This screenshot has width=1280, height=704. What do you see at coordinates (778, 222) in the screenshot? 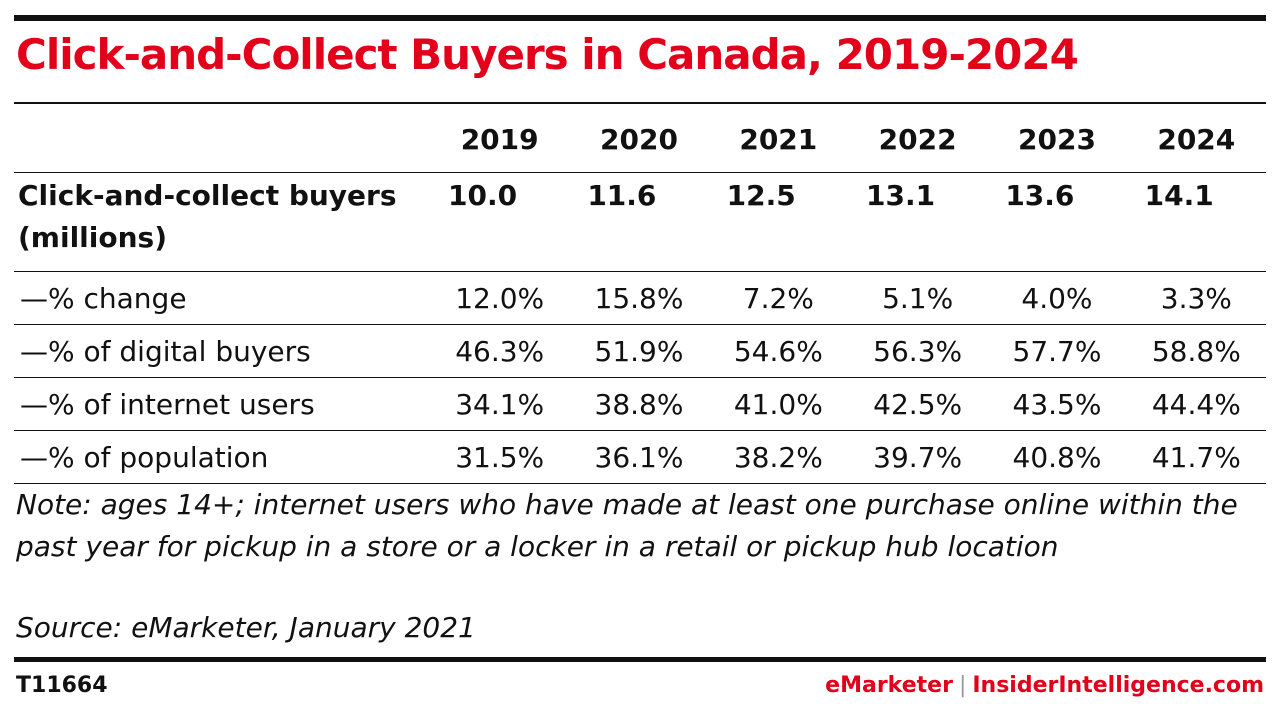
I see `data-cell: 12.5` at bounding box center [778, 222].